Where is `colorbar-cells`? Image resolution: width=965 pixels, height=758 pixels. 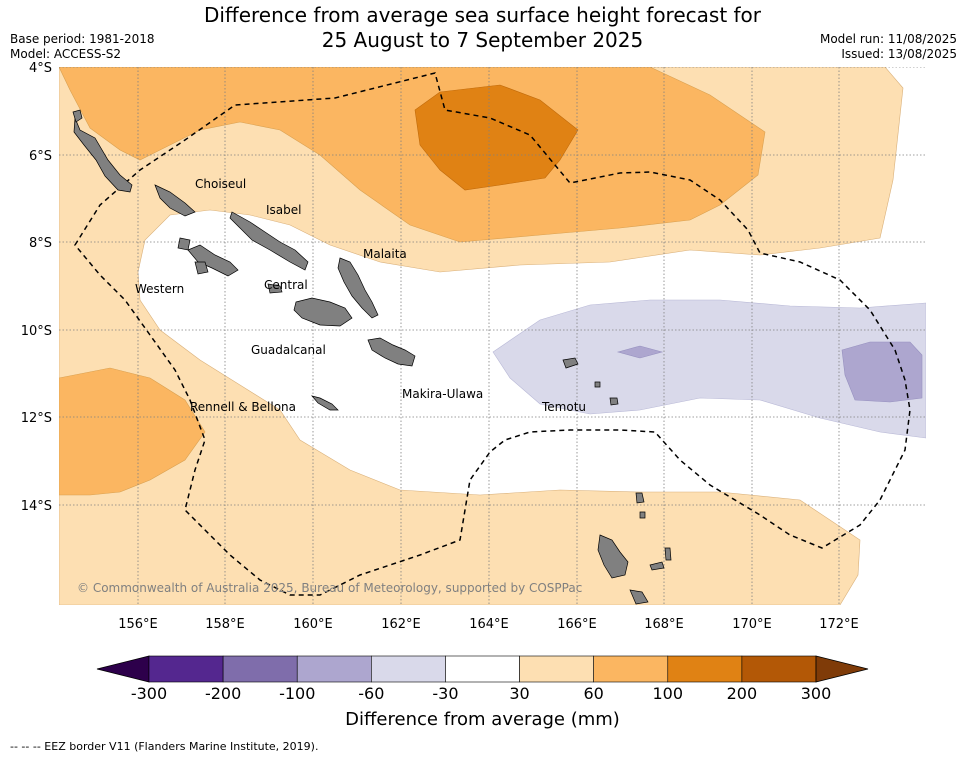
colorbar-cells is located at coordinates (482, 669).